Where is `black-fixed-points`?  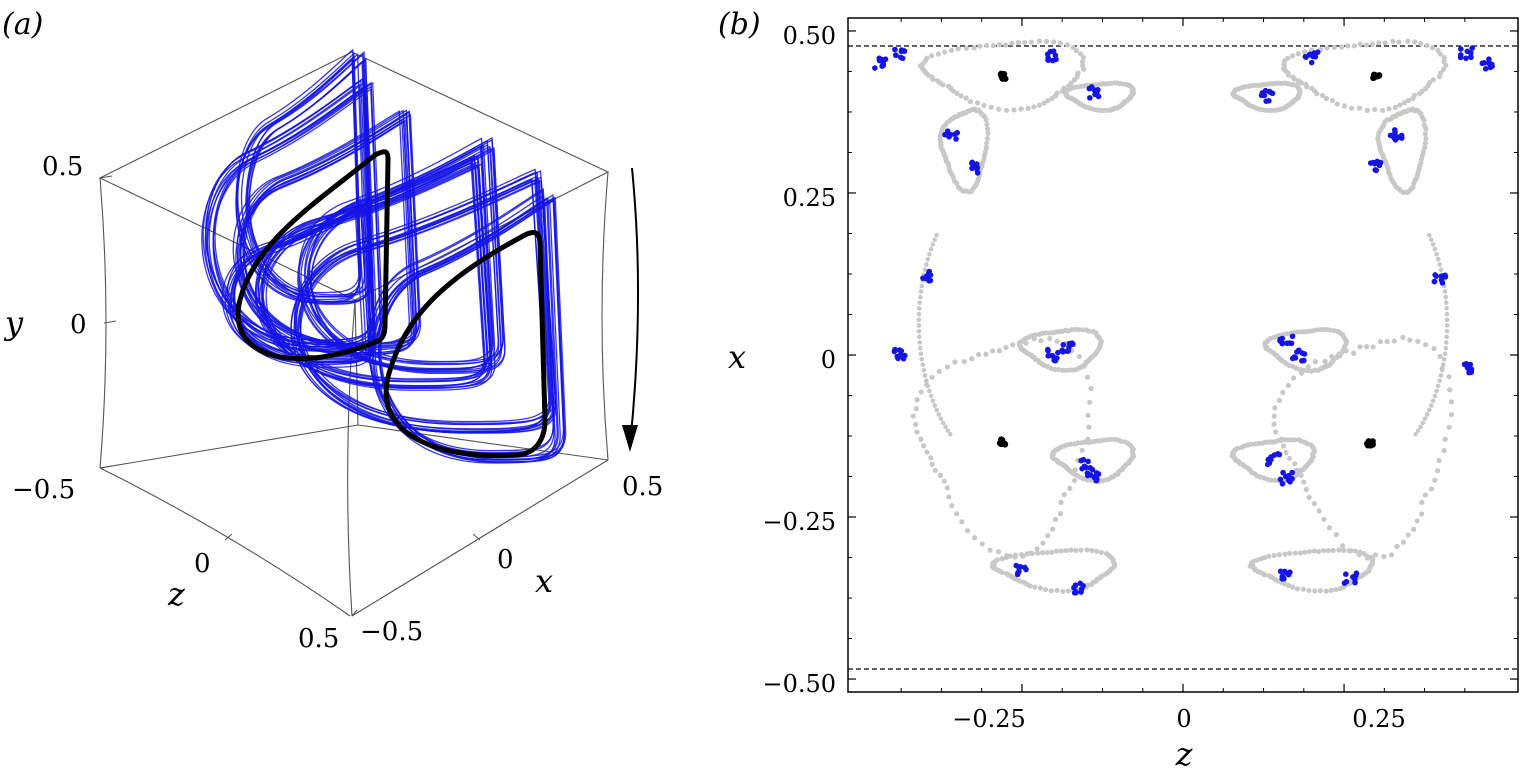
black-fixed-points is located at coordinates (1189, 259).